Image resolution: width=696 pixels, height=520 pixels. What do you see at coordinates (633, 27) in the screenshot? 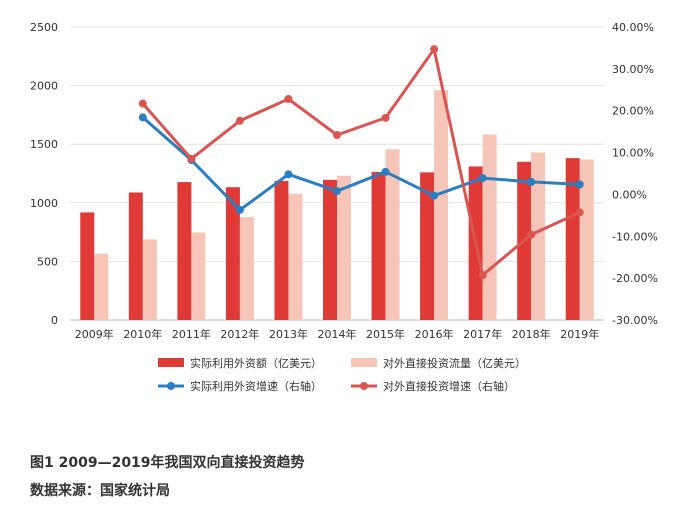
I see `right-tick-label: 40.00%` at bounding box center [633, 27].